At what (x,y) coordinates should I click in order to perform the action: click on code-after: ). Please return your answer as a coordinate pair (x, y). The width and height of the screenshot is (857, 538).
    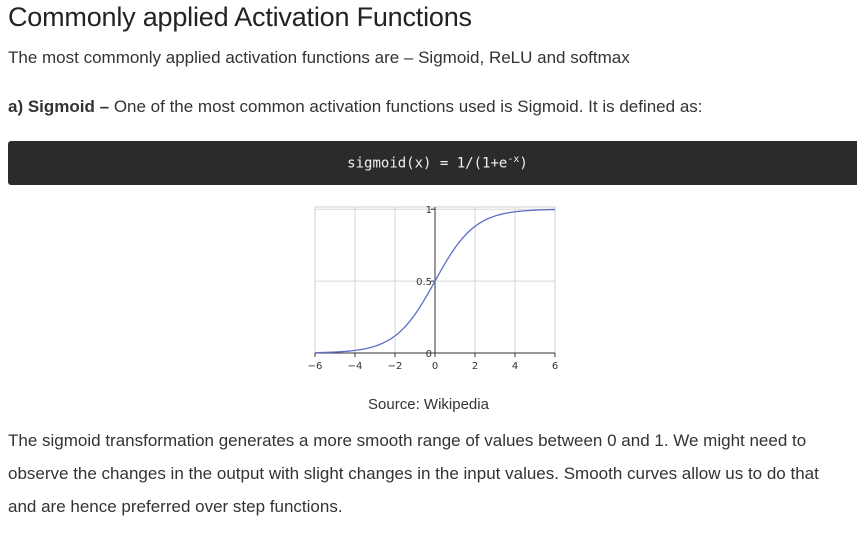
    Looking at the image, I should click on (523, 163).